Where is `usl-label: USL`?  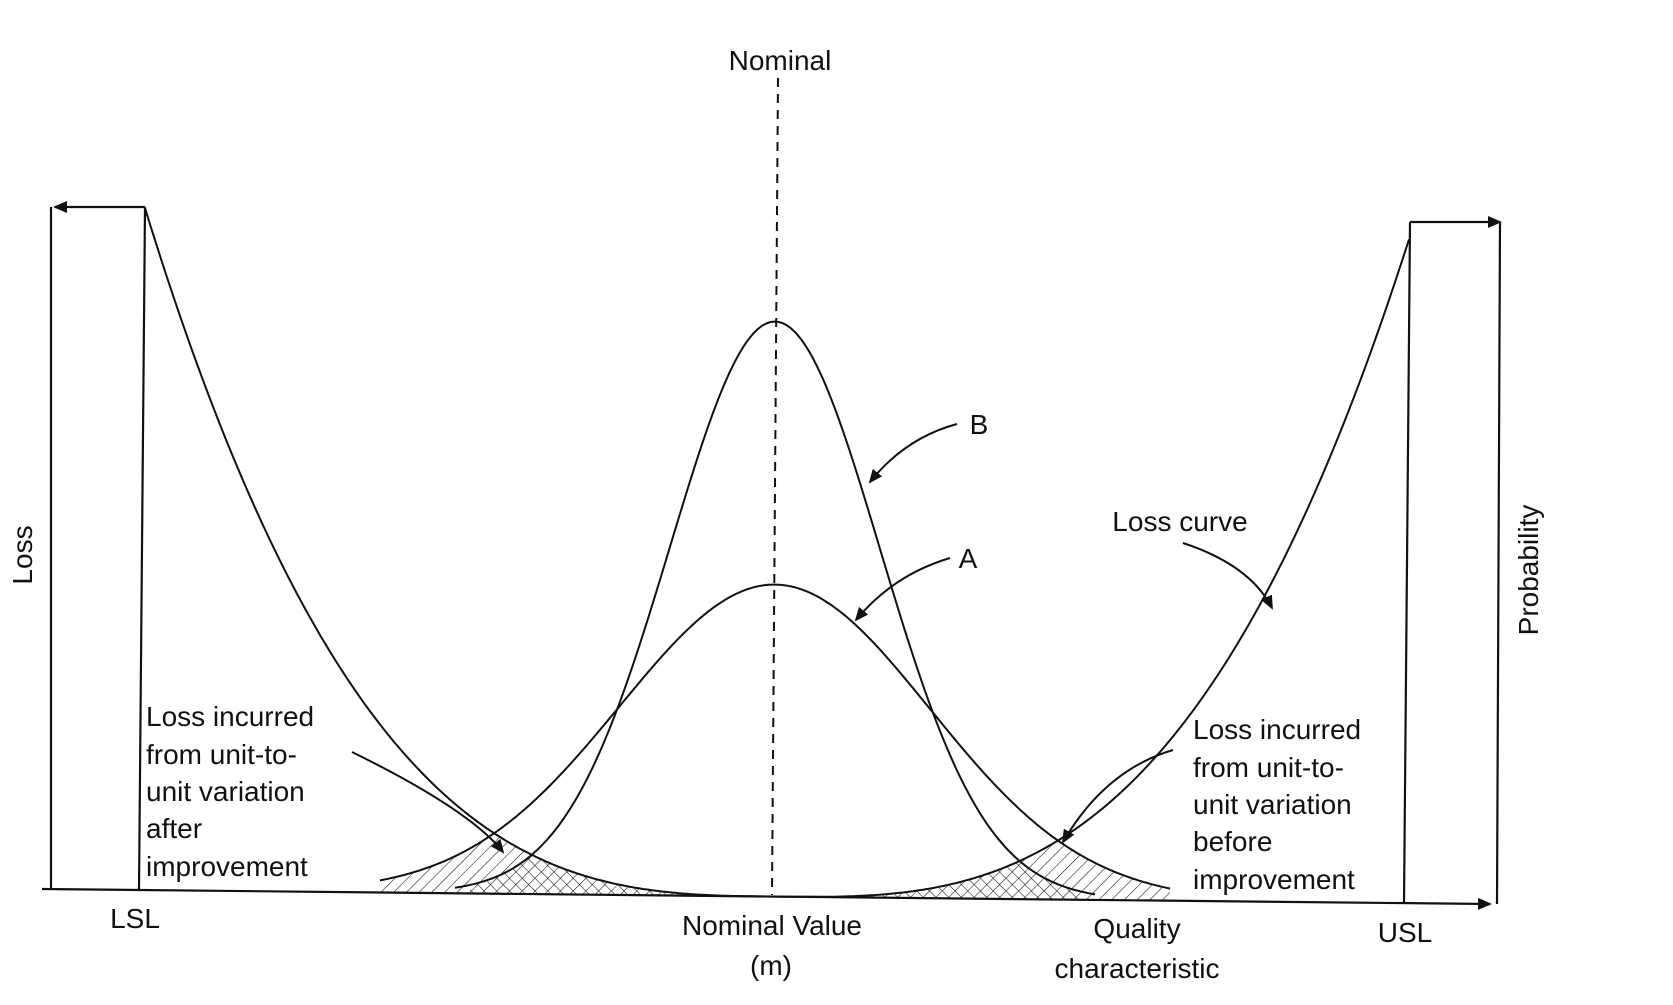
usl-label: USL is located at coordinates (1405, 932).